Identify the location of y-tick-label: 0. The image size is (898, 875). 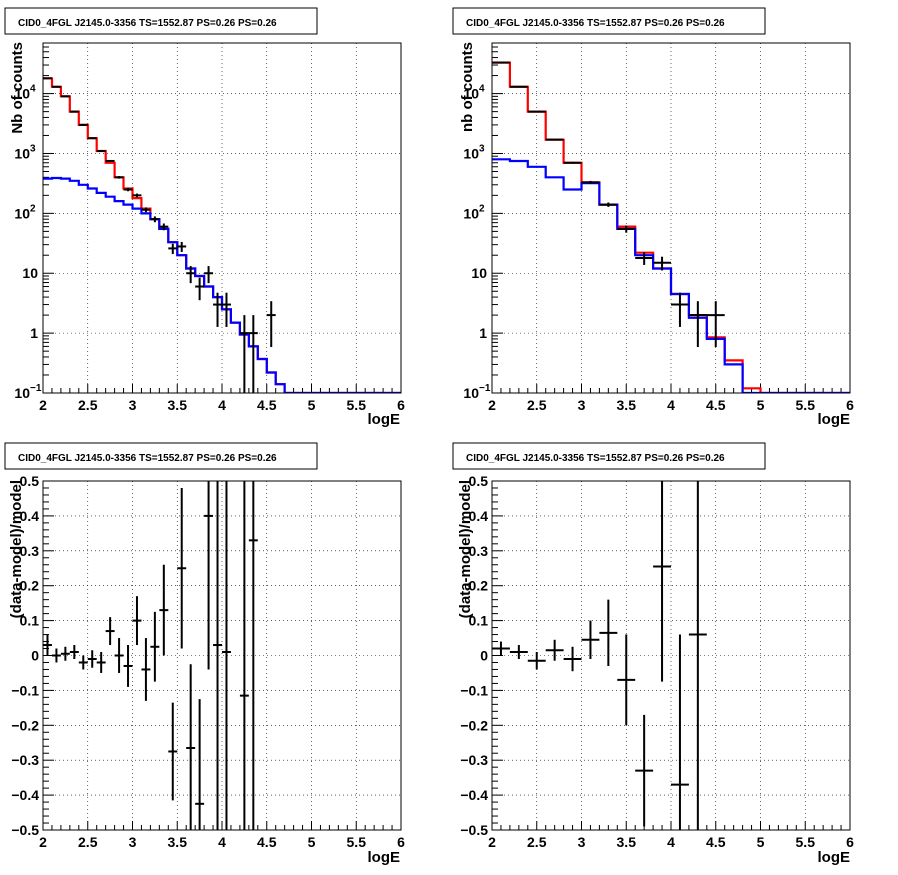
(484, 656).